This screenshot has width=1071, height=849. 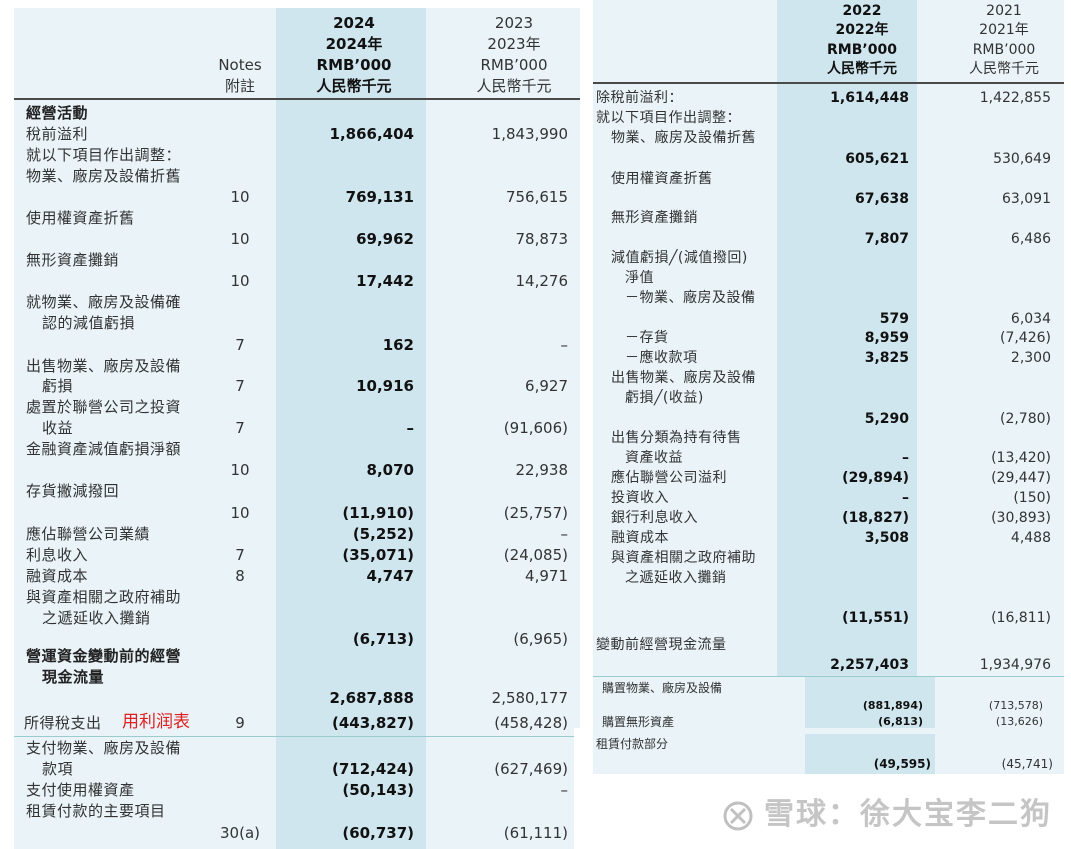 I want to click on row-value-2021: (30,893), so click(x=1021, y=518).